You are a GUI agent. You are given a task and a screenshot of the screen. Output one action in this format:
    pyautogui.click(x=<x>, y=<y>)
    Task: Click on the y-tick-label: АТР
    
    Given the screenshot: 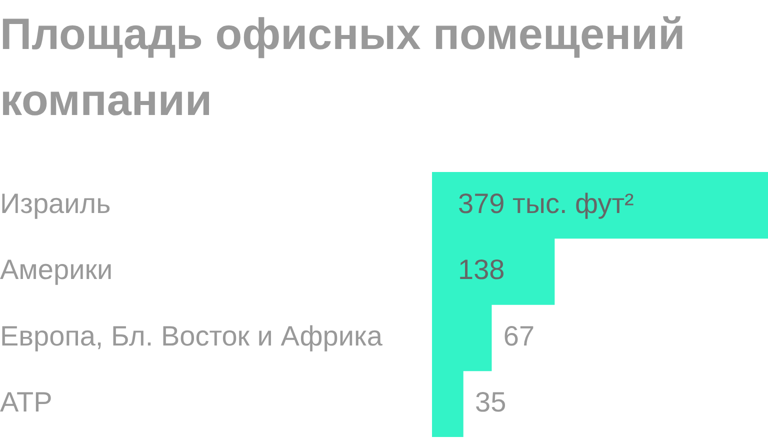 What is the action you would take?
    pyautogui.click(x=26, y=402)
    